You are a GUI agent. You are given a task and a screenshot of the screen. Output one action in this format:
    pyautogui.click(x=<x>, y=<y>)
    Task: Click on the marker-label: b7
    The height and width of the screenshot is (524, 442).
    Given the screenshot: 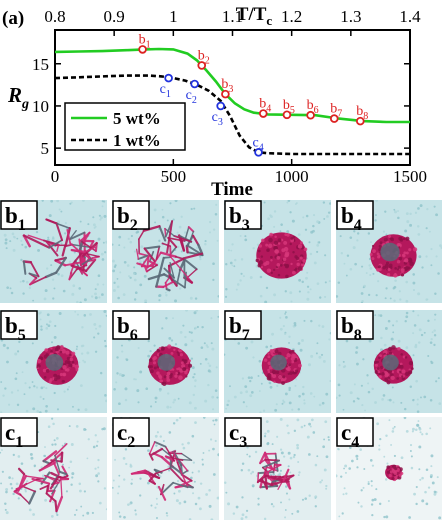 What is the action you would take?
    pyautogui.click(x=336, y=111)
    